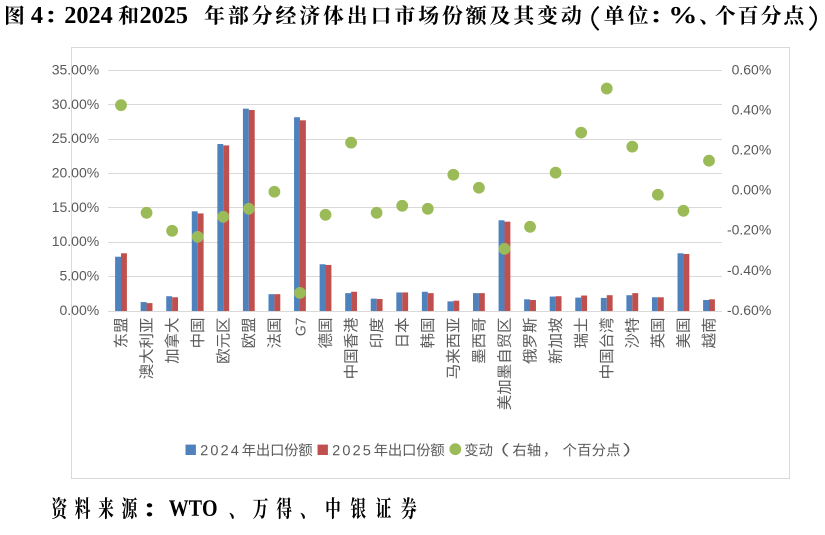  Describe the element at coordinates (75, 207) in the screenshot. I see `svg-text: 15.00%` at that location.